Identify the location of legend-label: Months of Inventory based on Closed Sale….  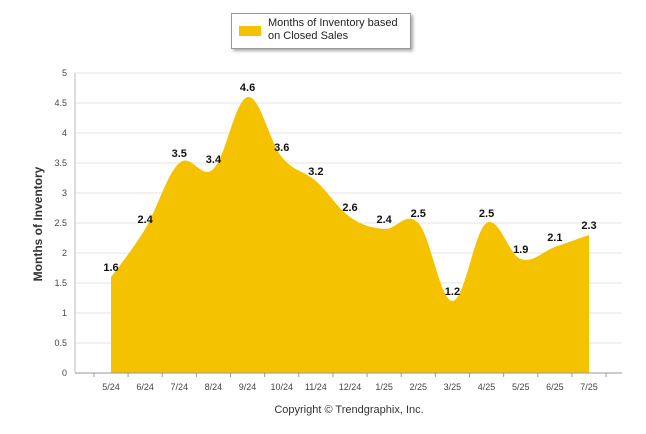
(333, 29).